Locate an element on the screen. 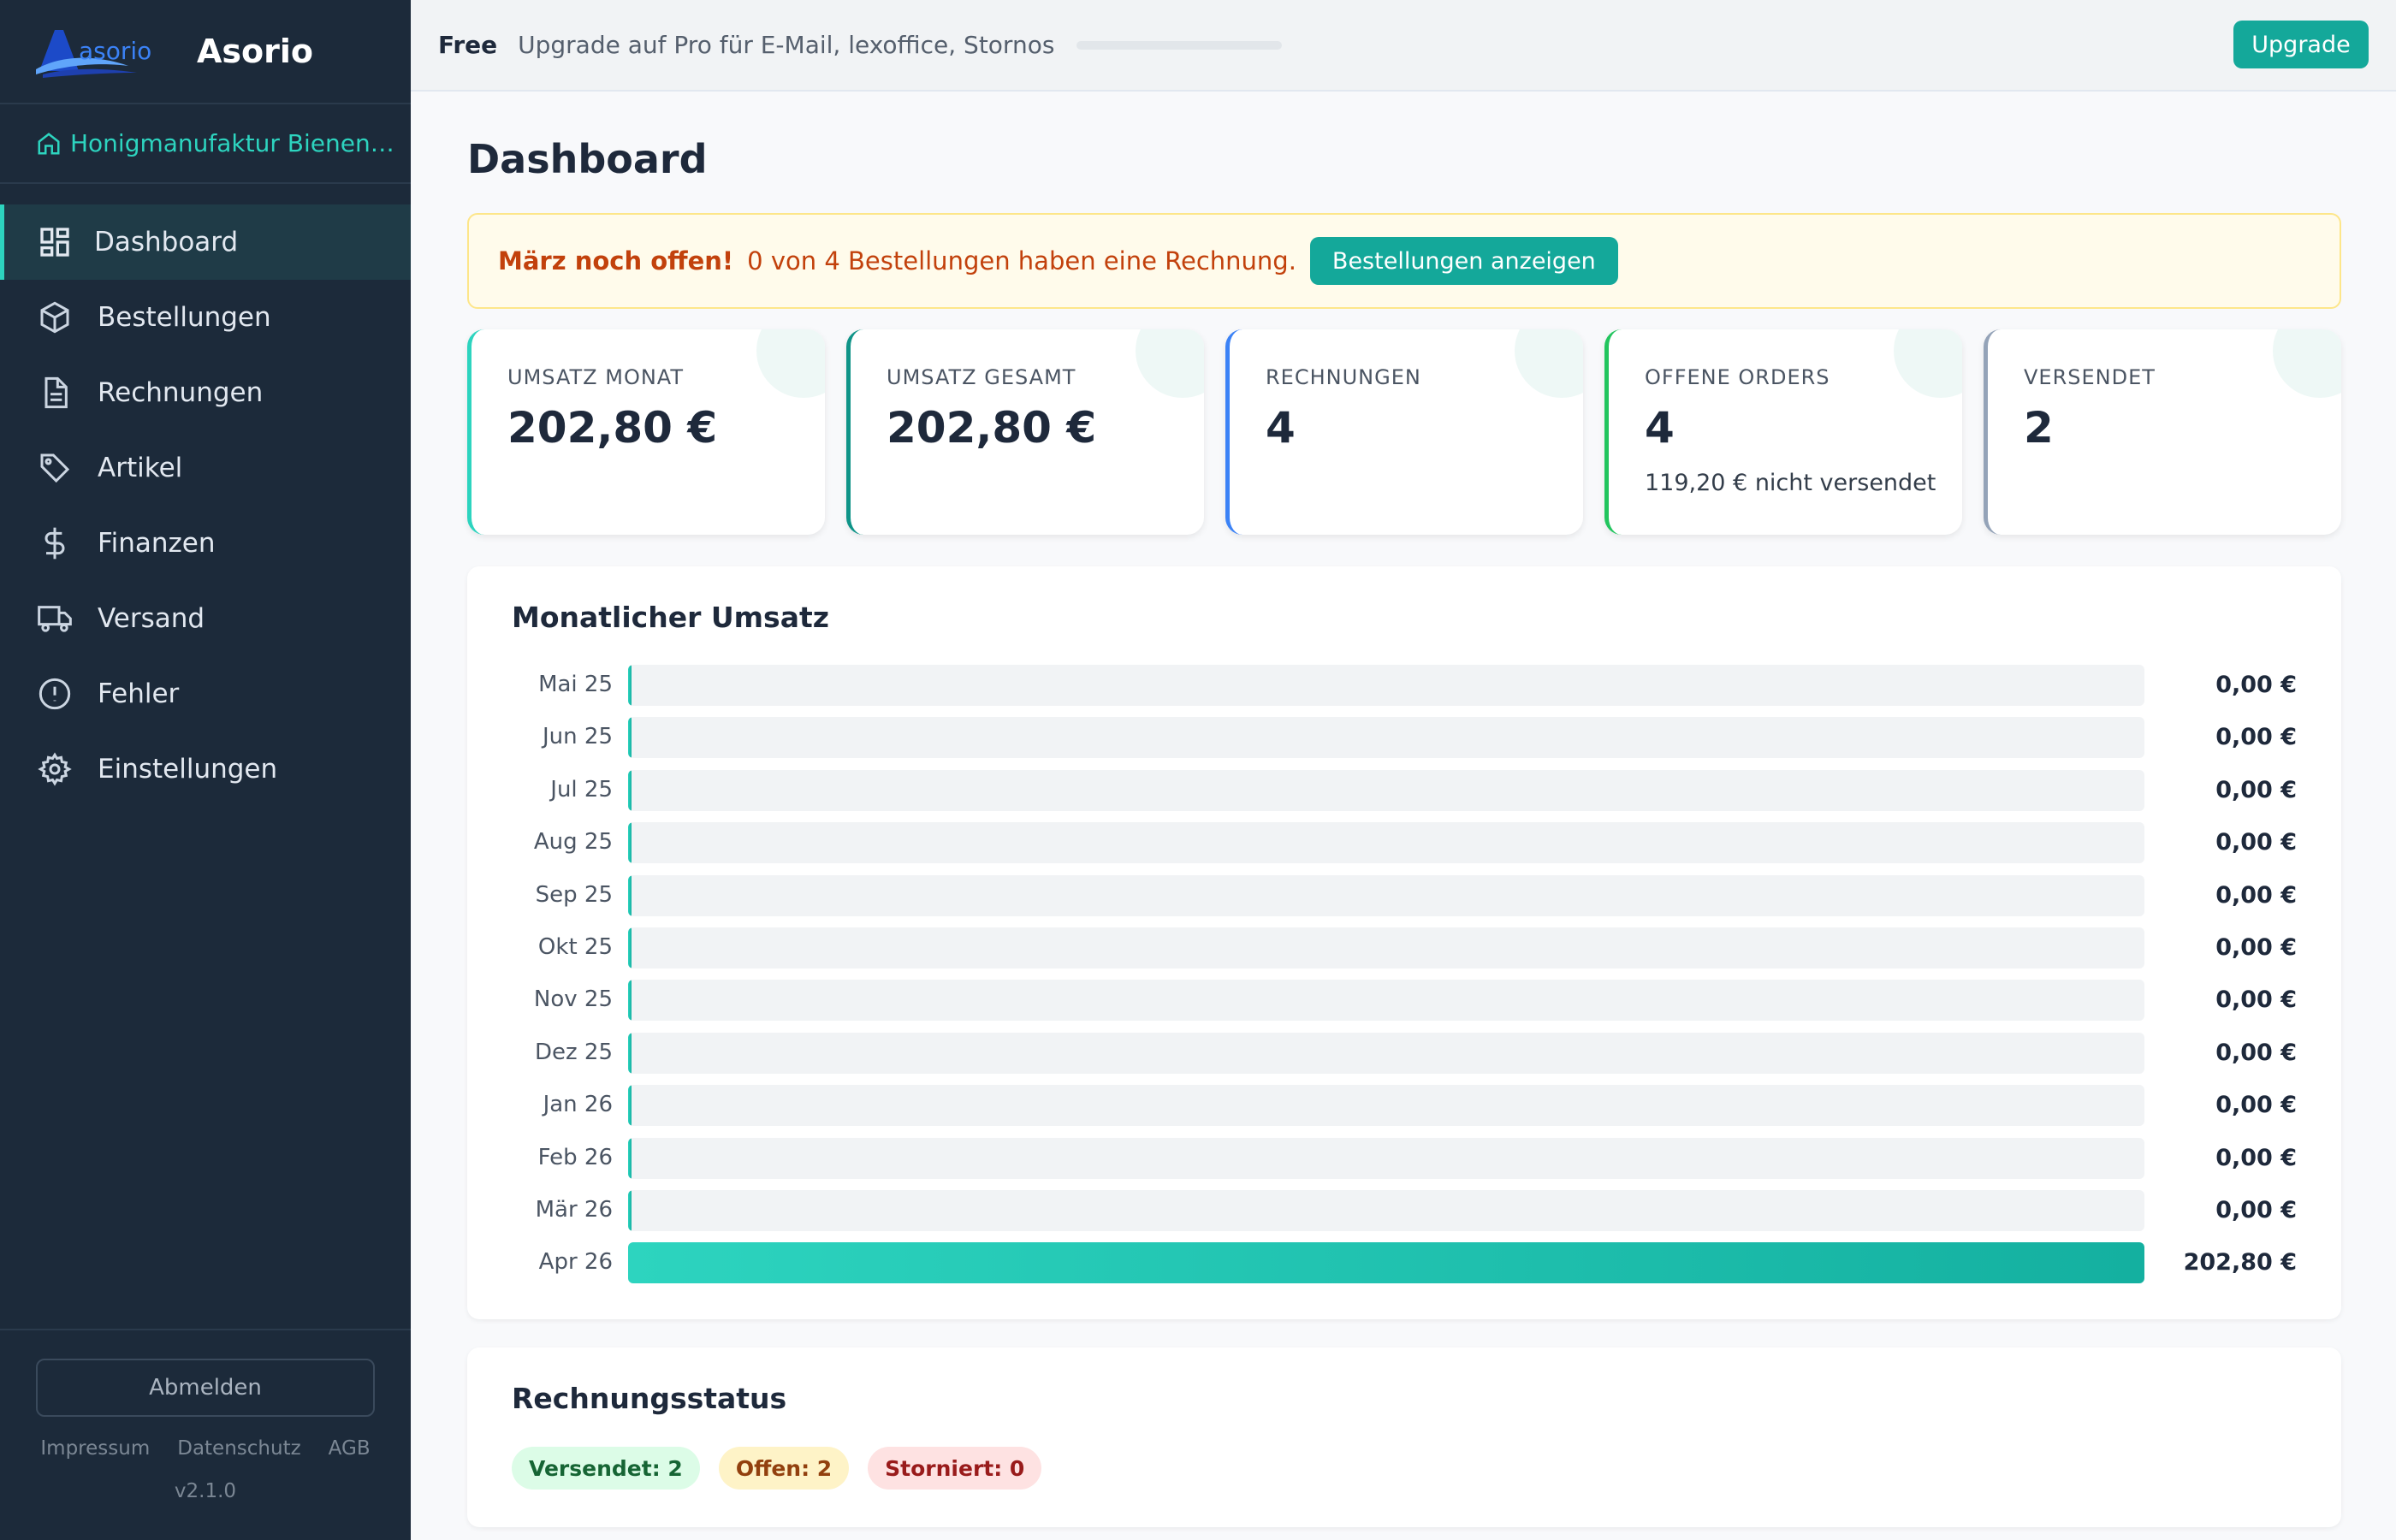 The height and width of the screenshot is (1540, 2396). bar-category-label: Aug 25 is located at coordinates (573, 842).